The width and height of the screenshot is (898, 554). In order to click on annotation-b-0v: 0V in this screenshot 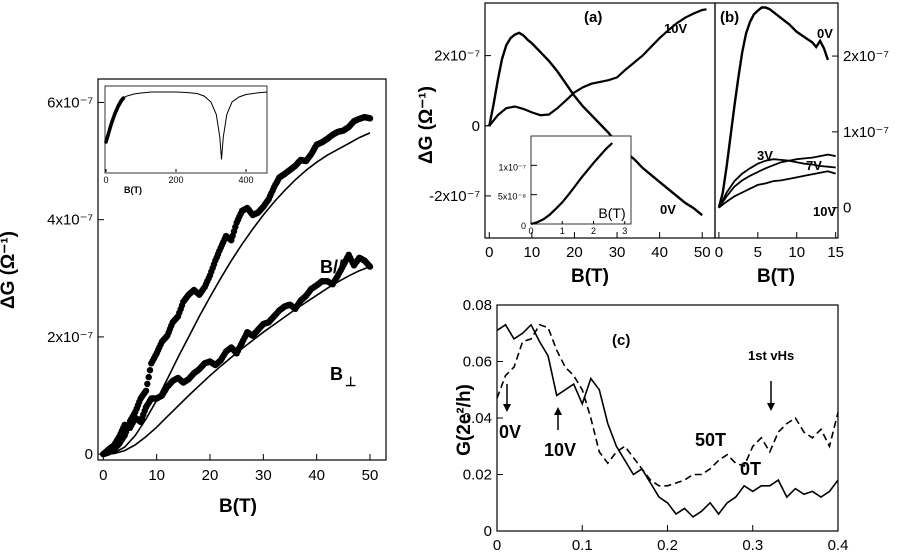, I will do `click(825, 33)`.